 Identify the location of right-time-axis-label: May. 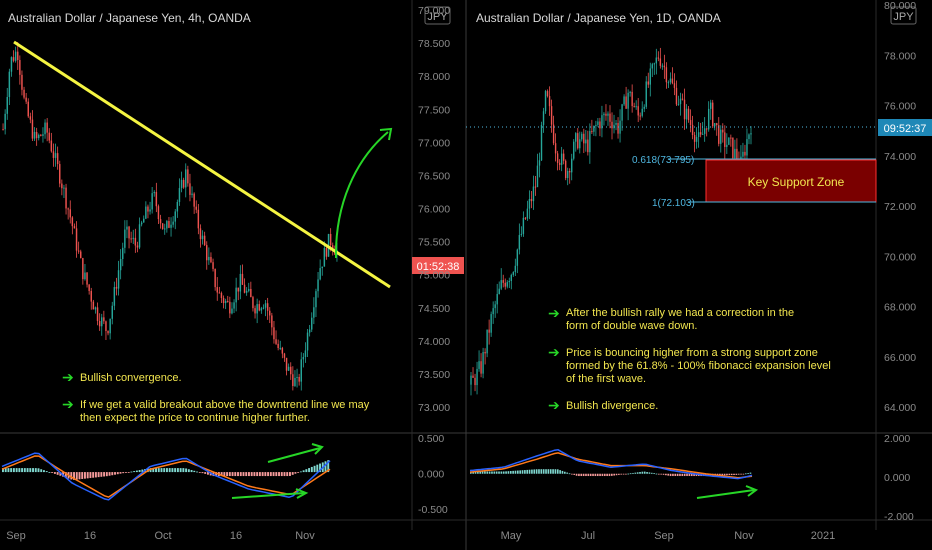
(511, 536).